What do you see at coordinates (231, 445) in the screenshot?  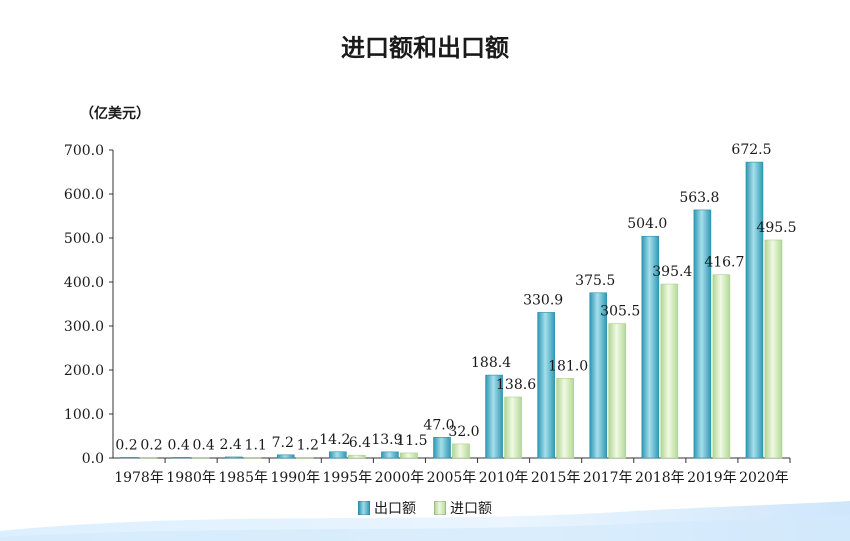 I see `bar-export-value-label: 2.4` at bounding box center [231, 445].